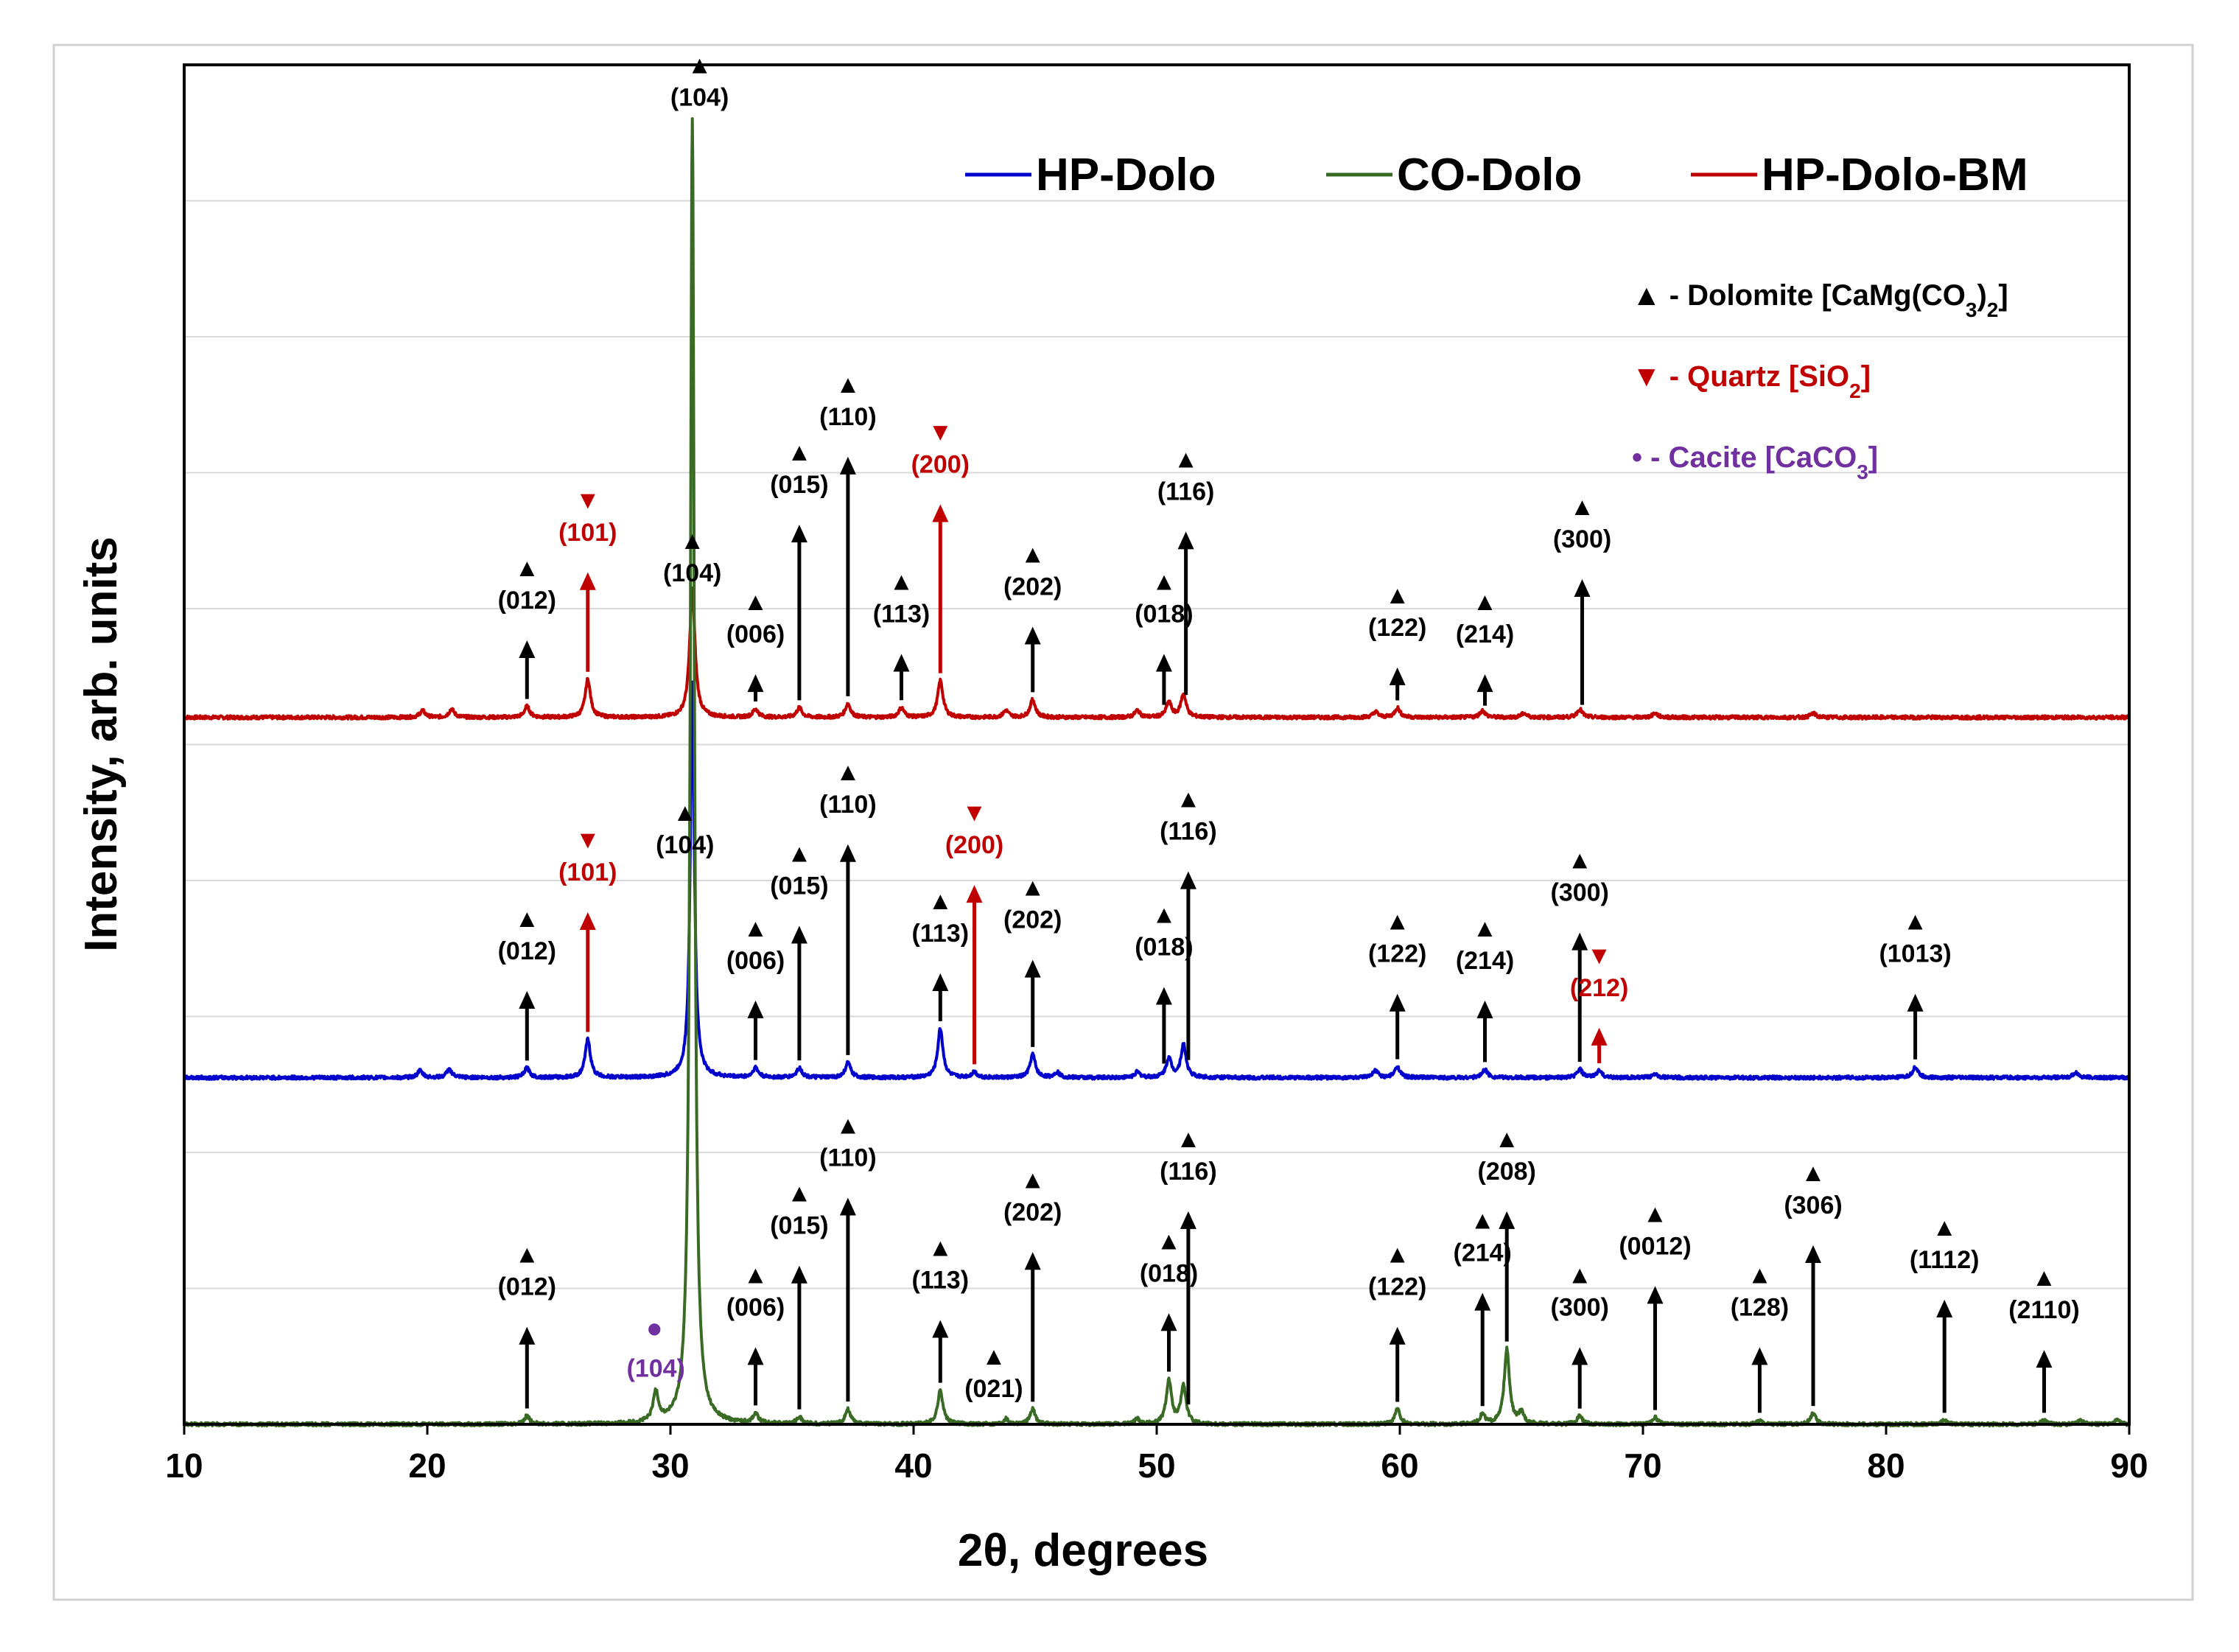  Describe the element at coordinates (1489, 175) in the screenshot. I see `legend-label: CO-Dolo` at that location.